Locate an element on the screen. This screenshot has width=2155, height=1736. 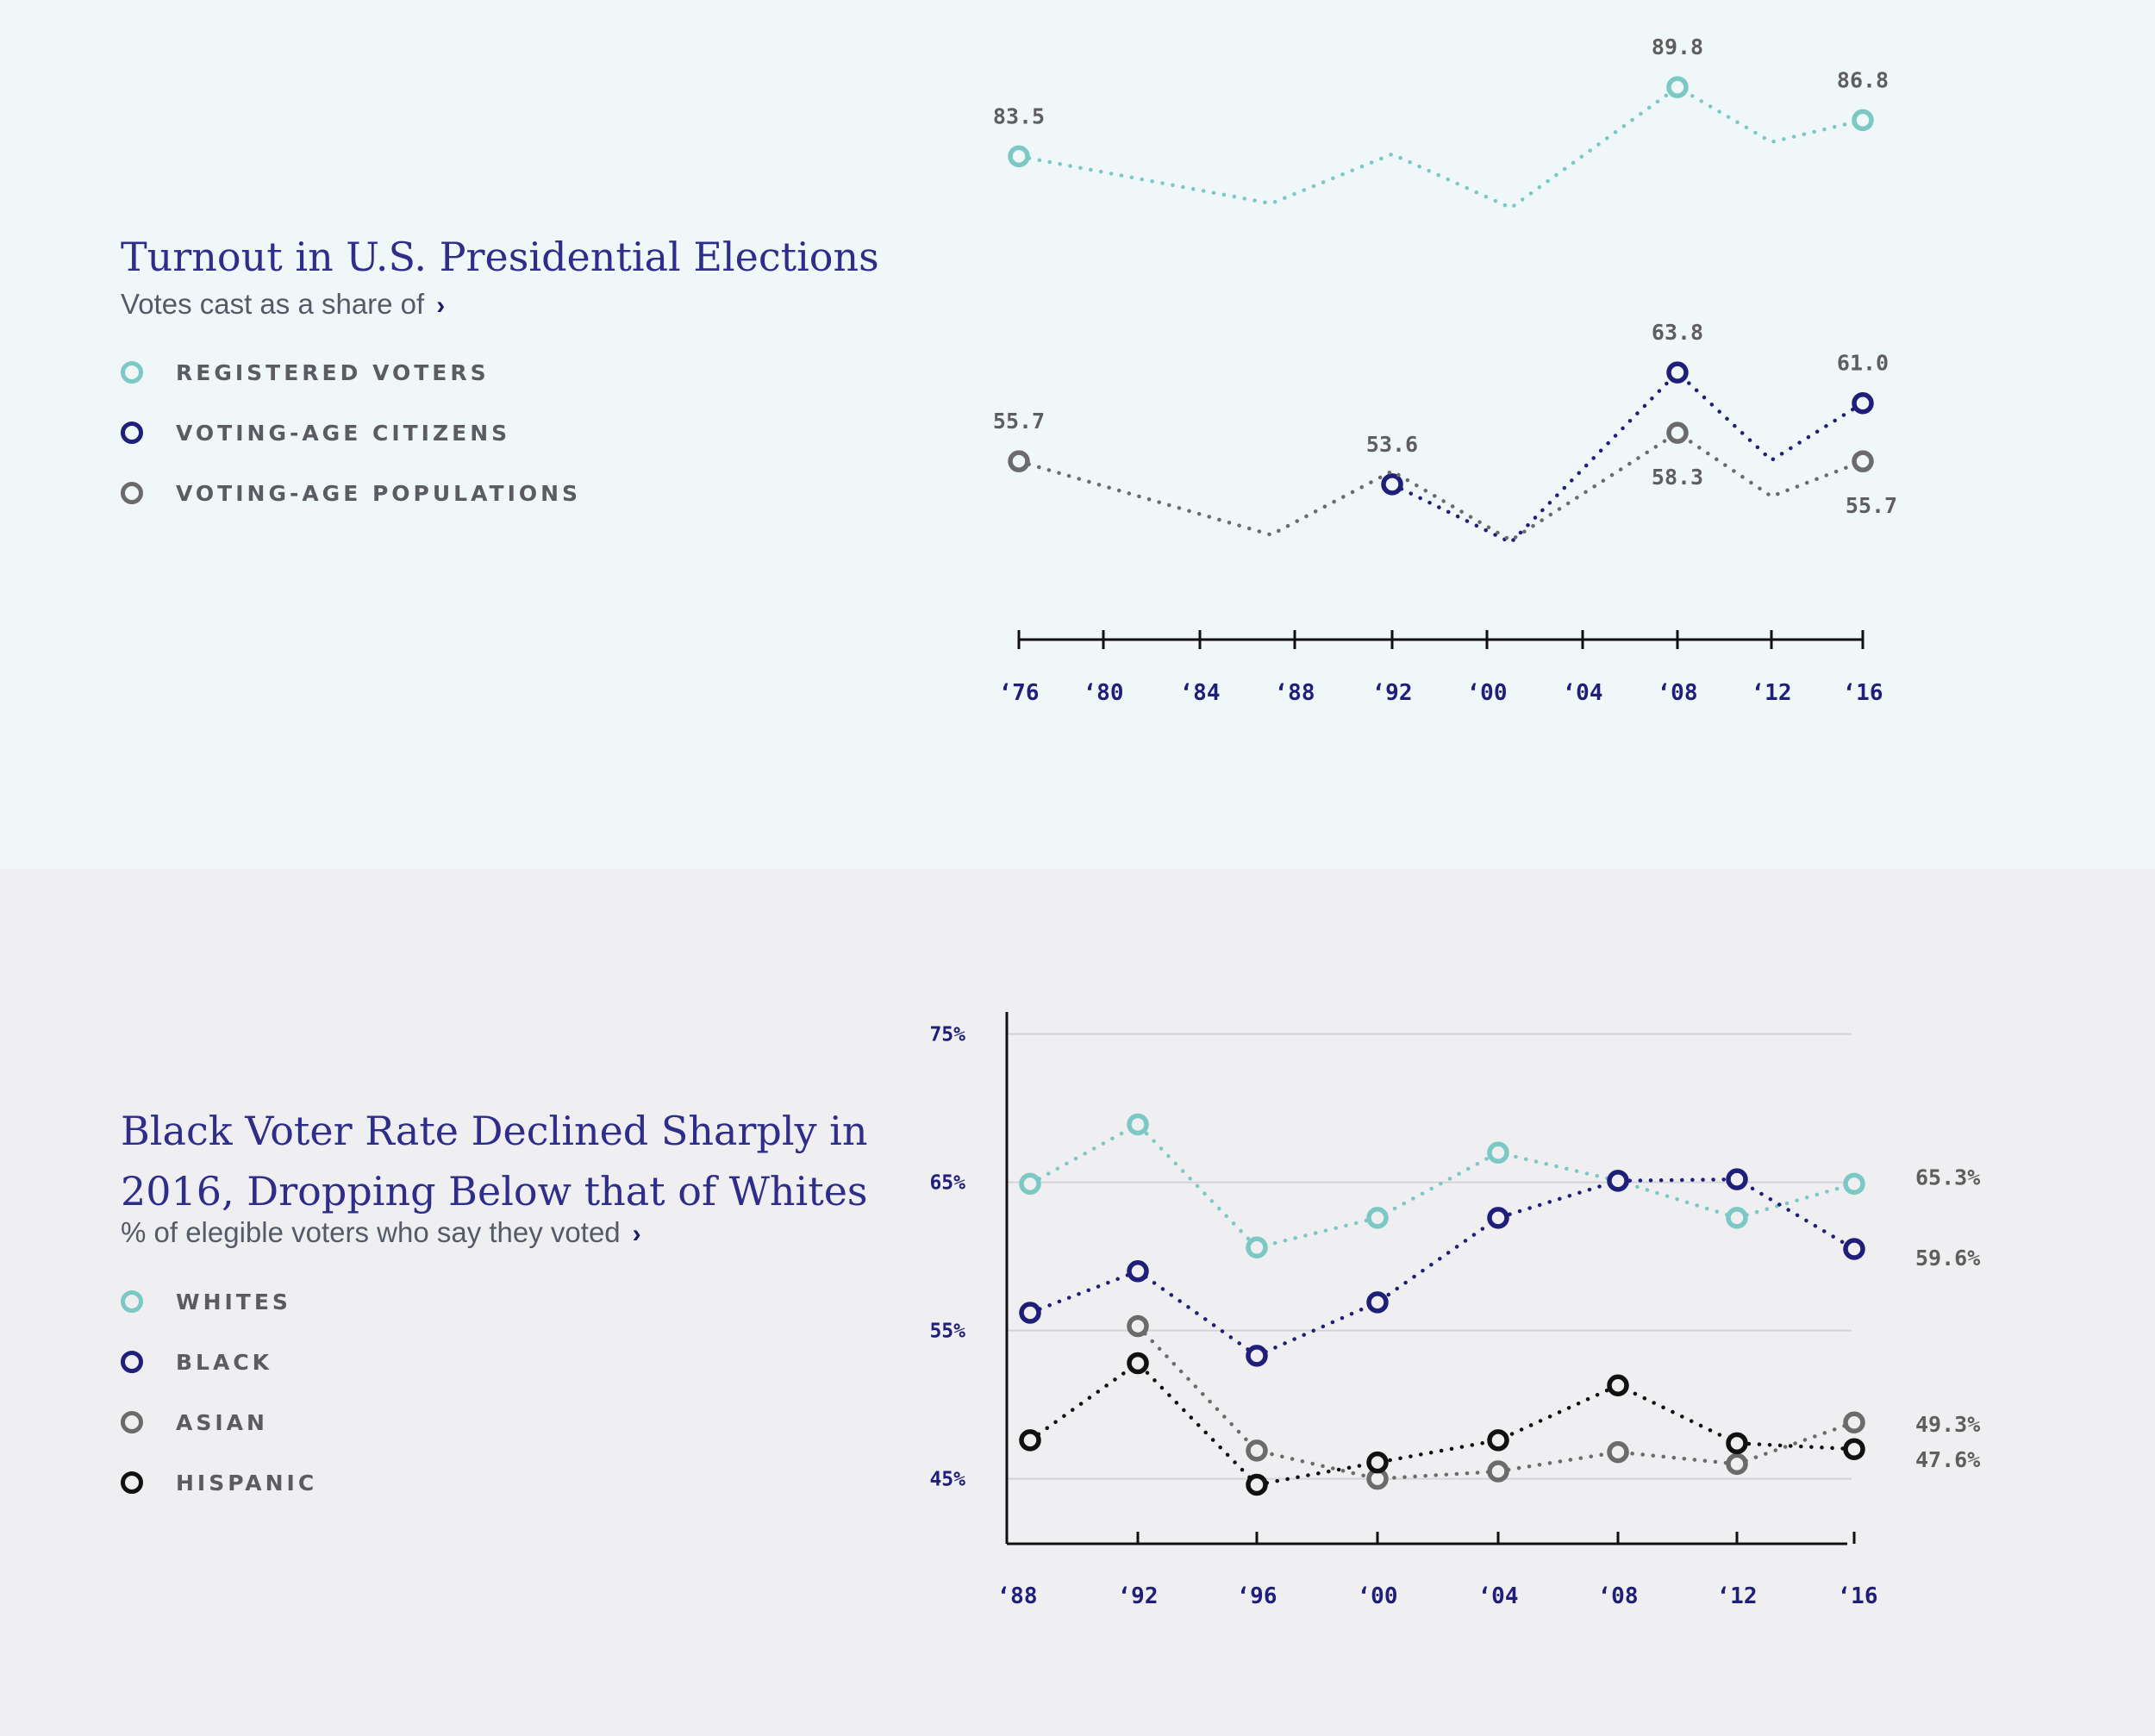
navy-ring-icon is located at coordinates (132, 433).